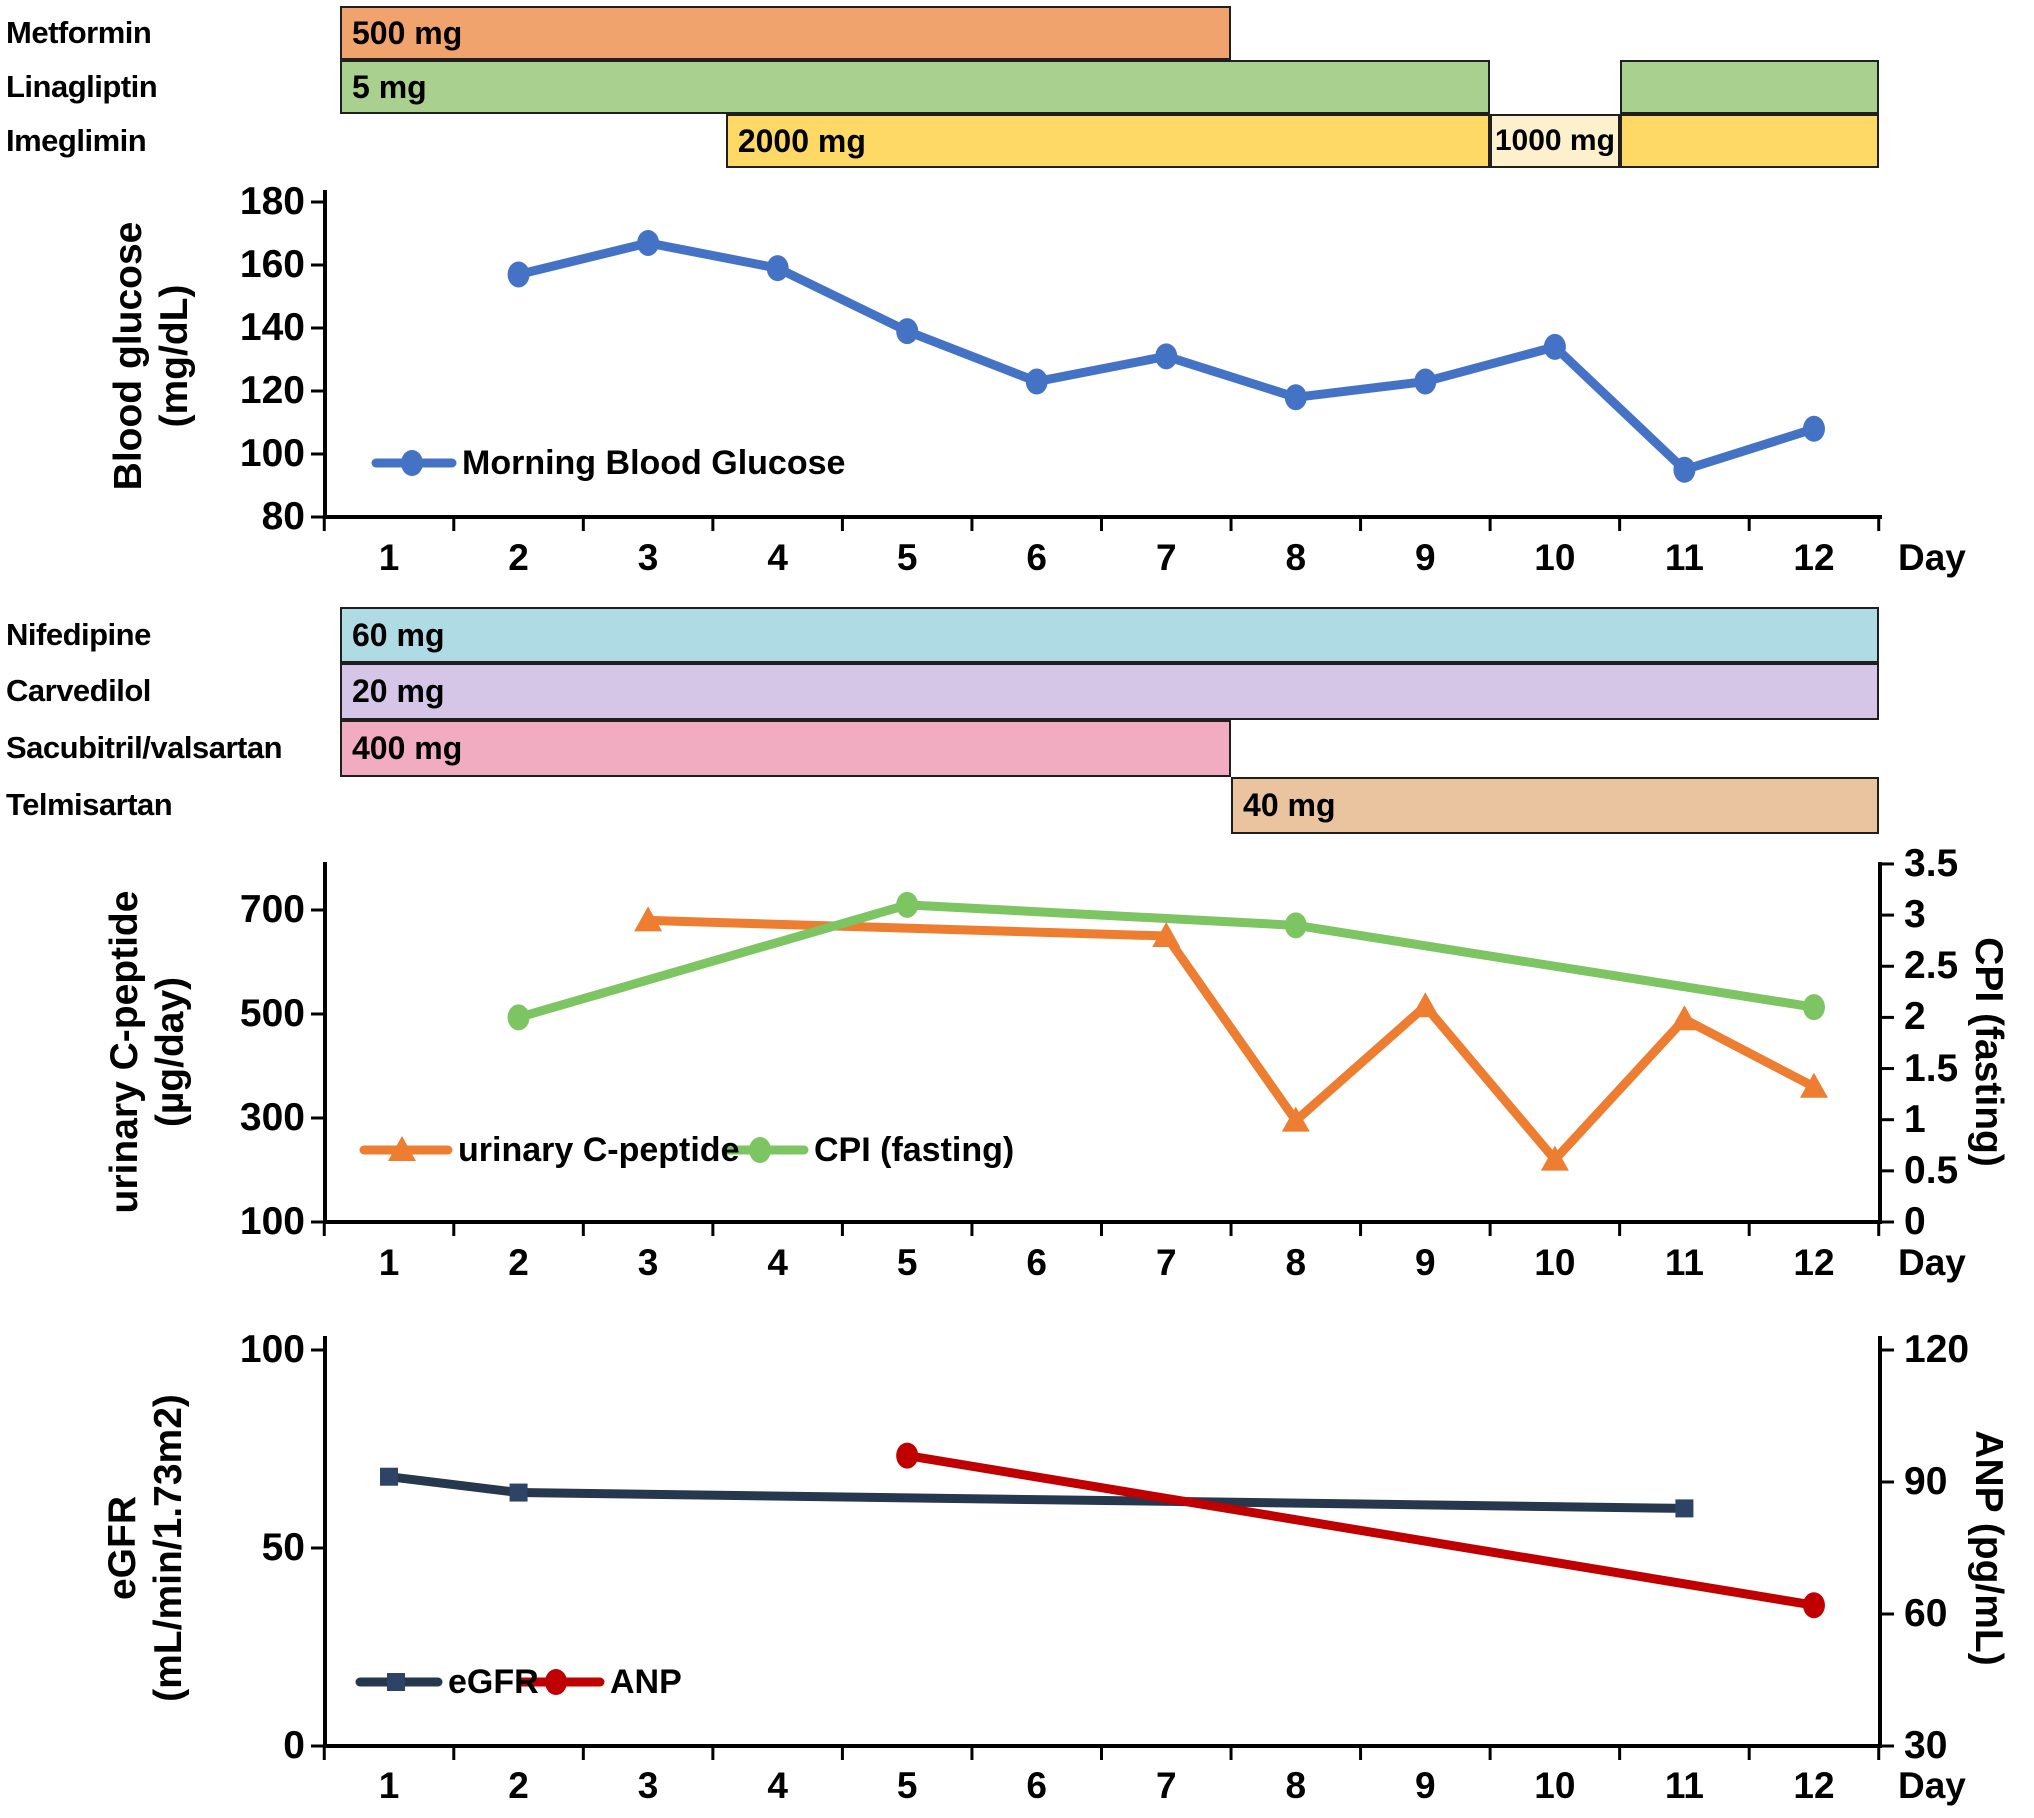 This screenshot has width=2034, height=1818. Describe the element at coordinates (518, 557) in the screenshot. I see `blood-glucose-chart-day-label: 2` at that location.